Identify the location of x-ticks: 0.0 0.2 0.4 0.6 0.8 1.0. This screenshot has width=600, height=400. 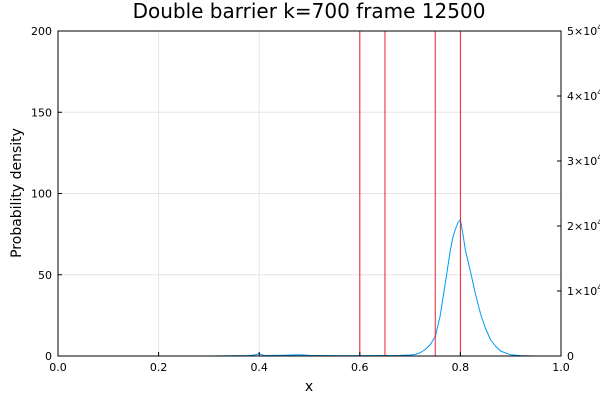
(309, 363).